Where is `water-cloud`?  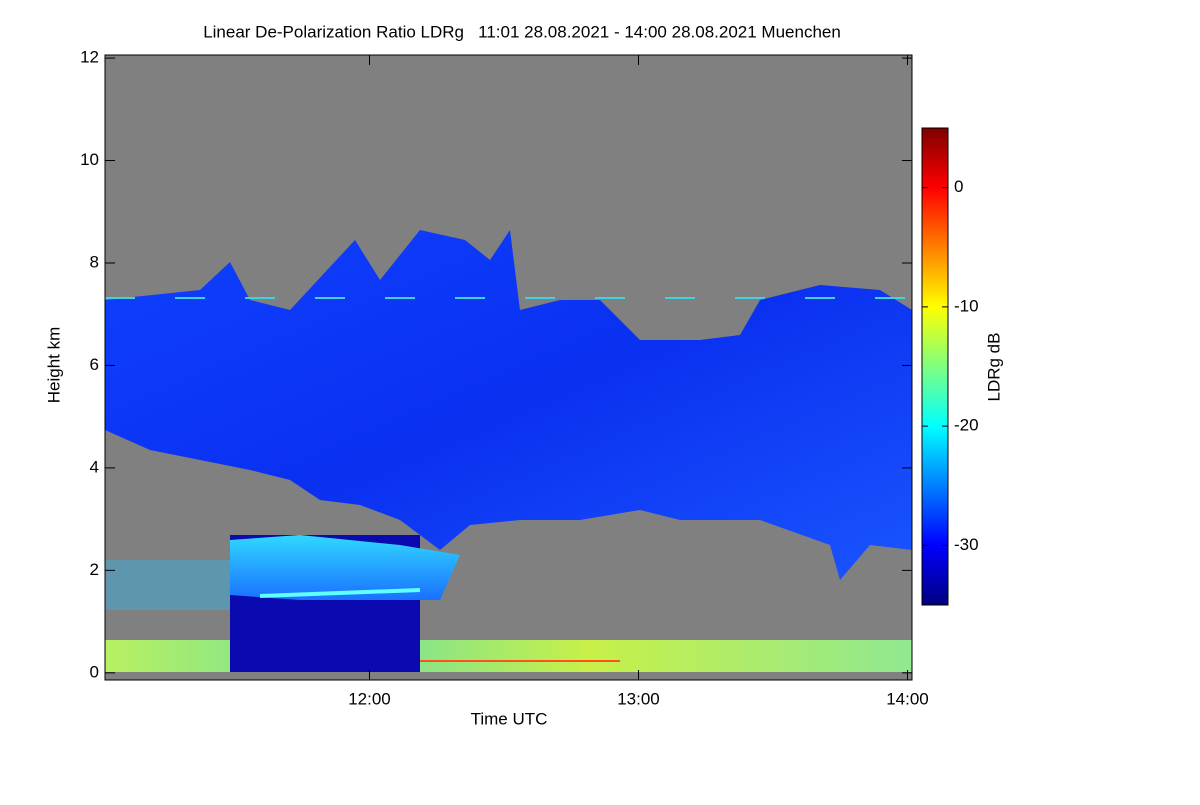 water-cloud is located at coordinates (345, 567).